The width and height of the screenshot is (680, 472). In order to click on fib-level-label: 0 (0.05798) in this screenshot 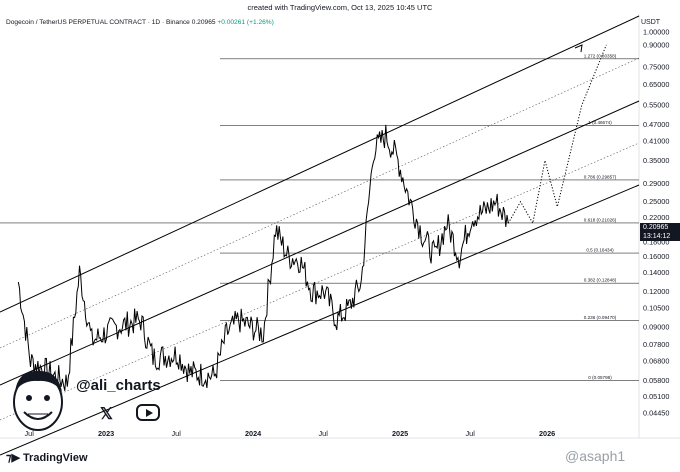, I will do `click(600, 377)`.